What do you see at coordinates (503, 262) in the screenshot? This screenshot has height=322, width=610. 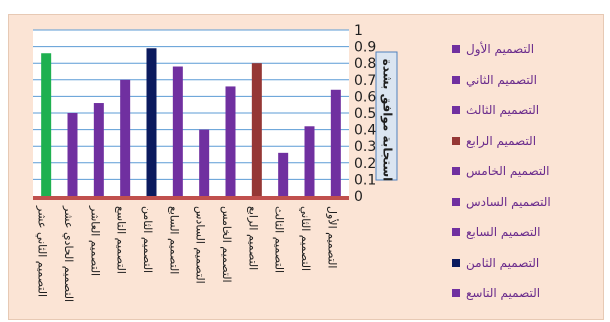 I see `legend-label: التصميم الثامن` at bounding box center [503, 262].